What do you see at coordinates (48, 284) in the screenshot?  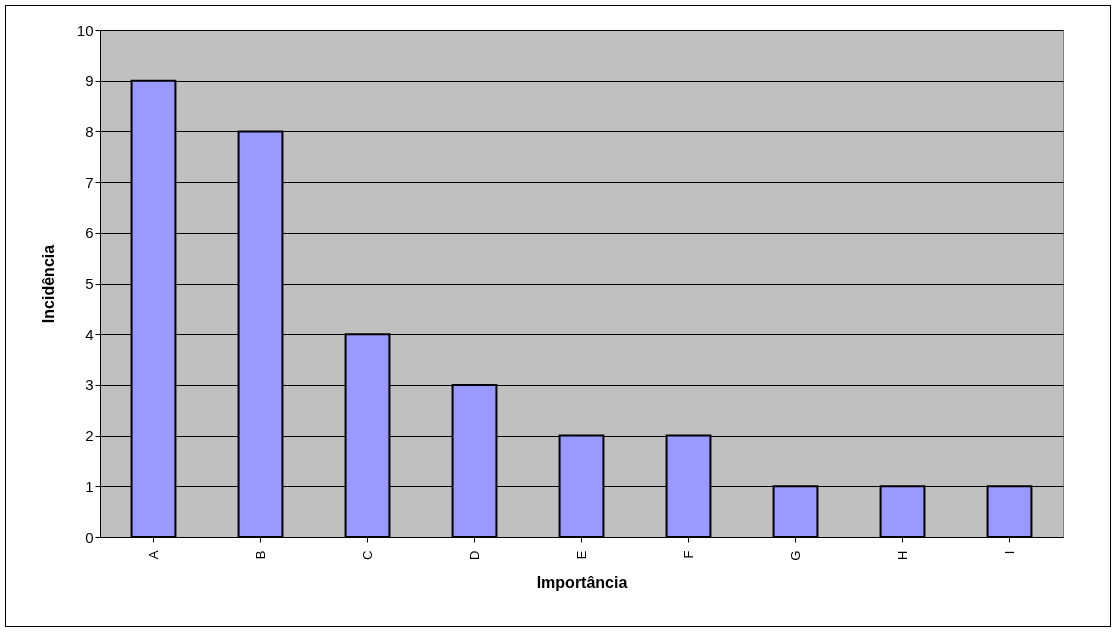 I see `y-axis-title: Incidência` at bounding box center [48, 284].